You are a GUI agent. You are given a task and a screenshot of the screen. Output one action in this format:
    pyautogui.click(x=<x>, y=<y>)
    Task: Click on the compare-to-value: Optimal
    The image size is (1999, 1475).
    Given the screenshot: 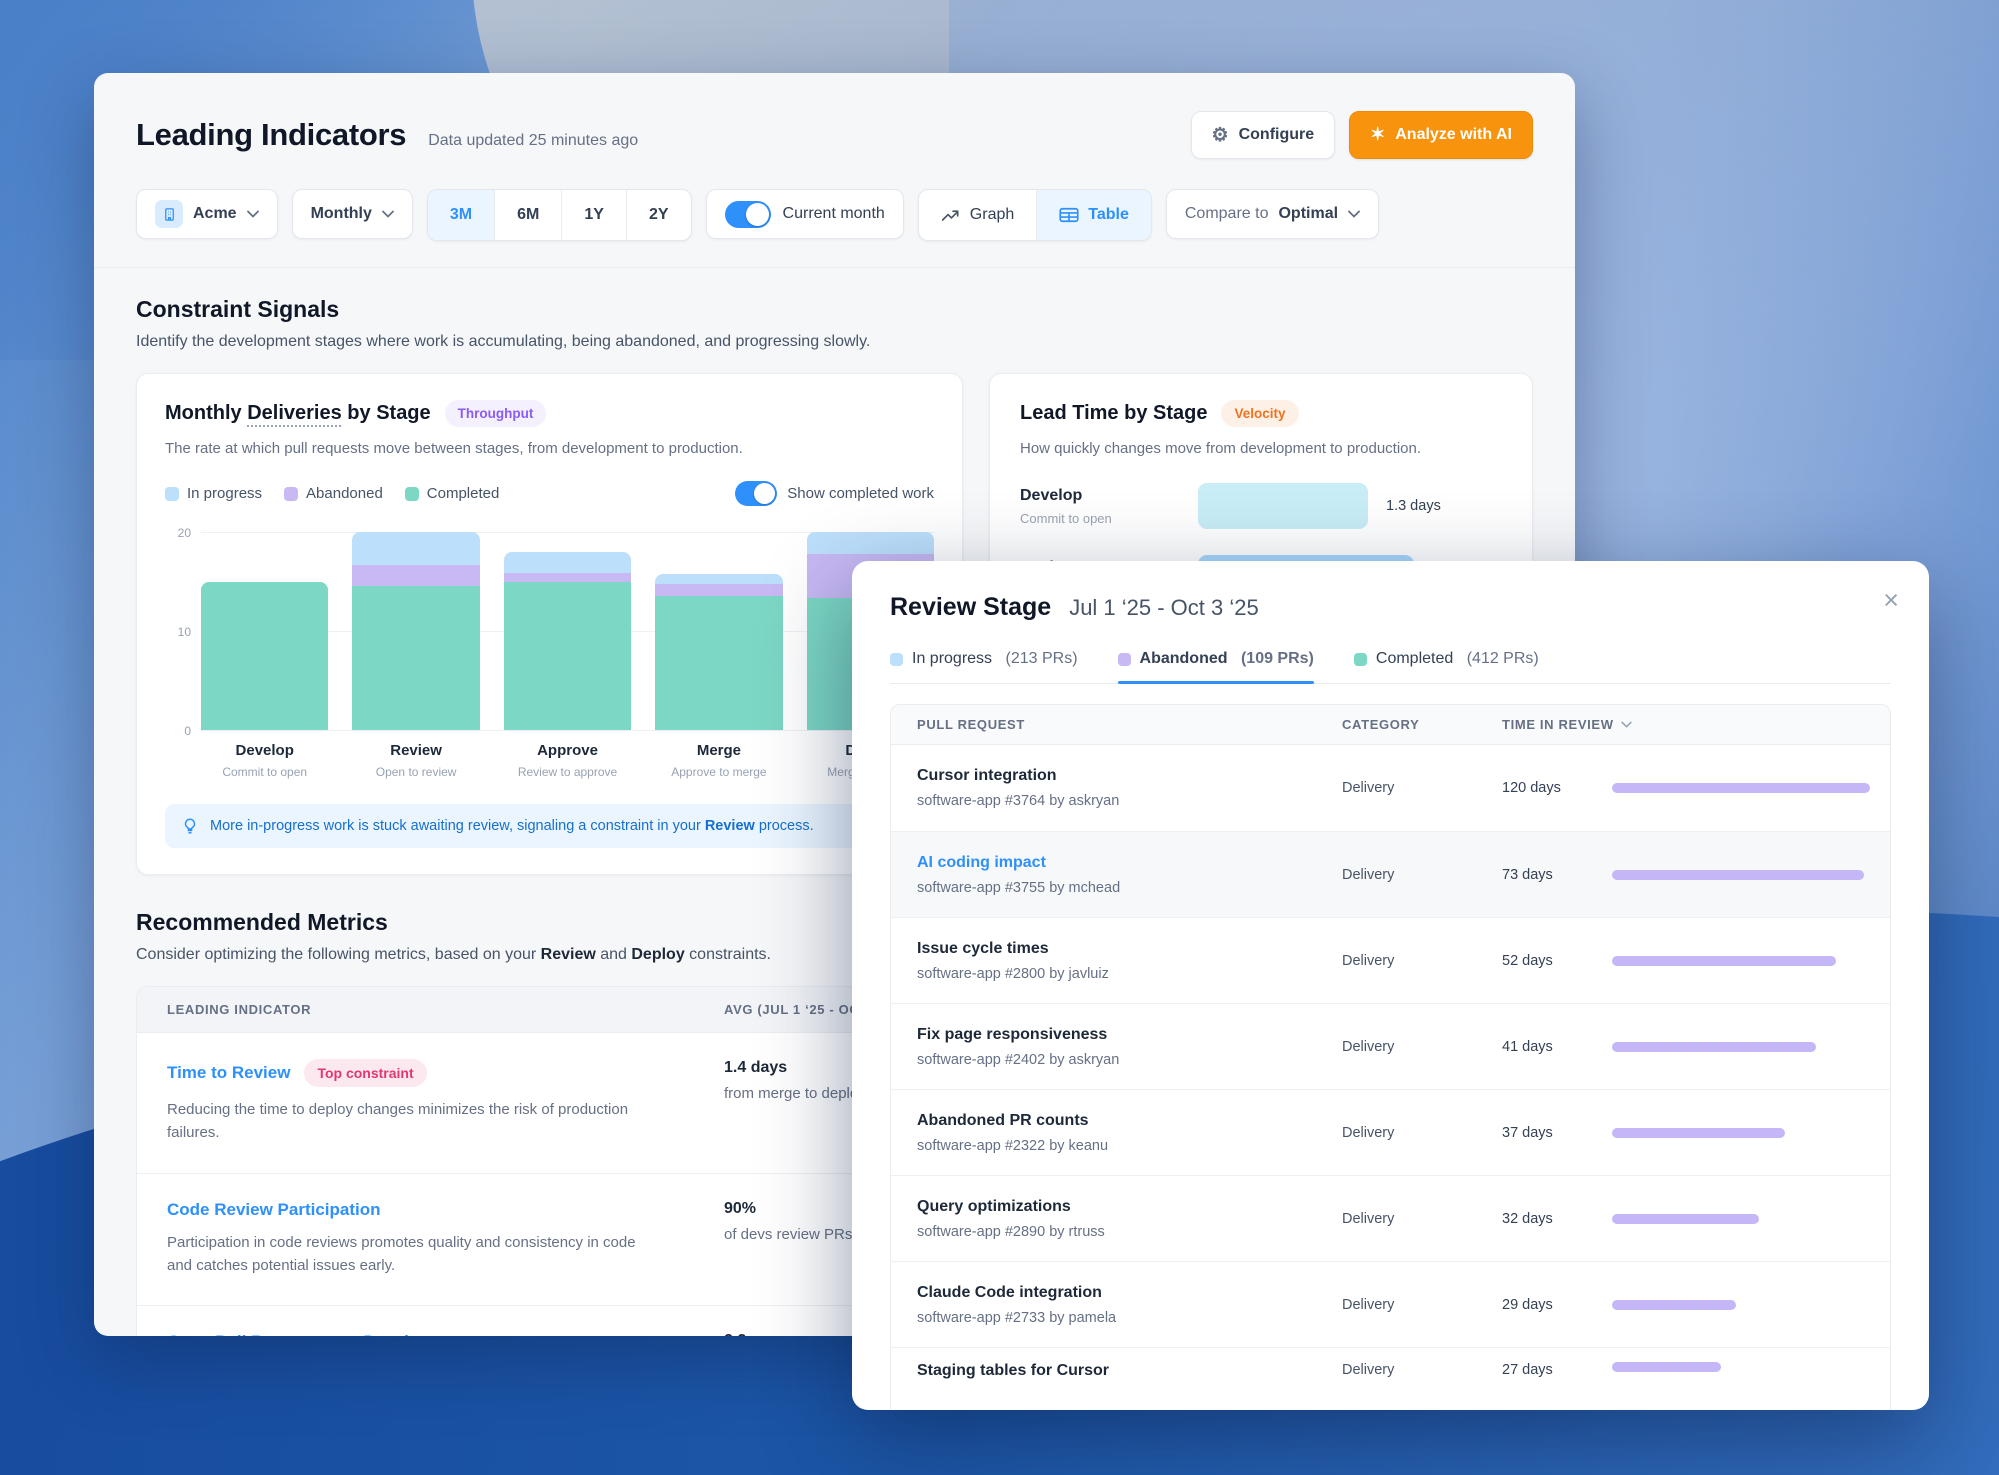 What is the action you would take?
    pyautogui.click(x=1308, y=213)
    